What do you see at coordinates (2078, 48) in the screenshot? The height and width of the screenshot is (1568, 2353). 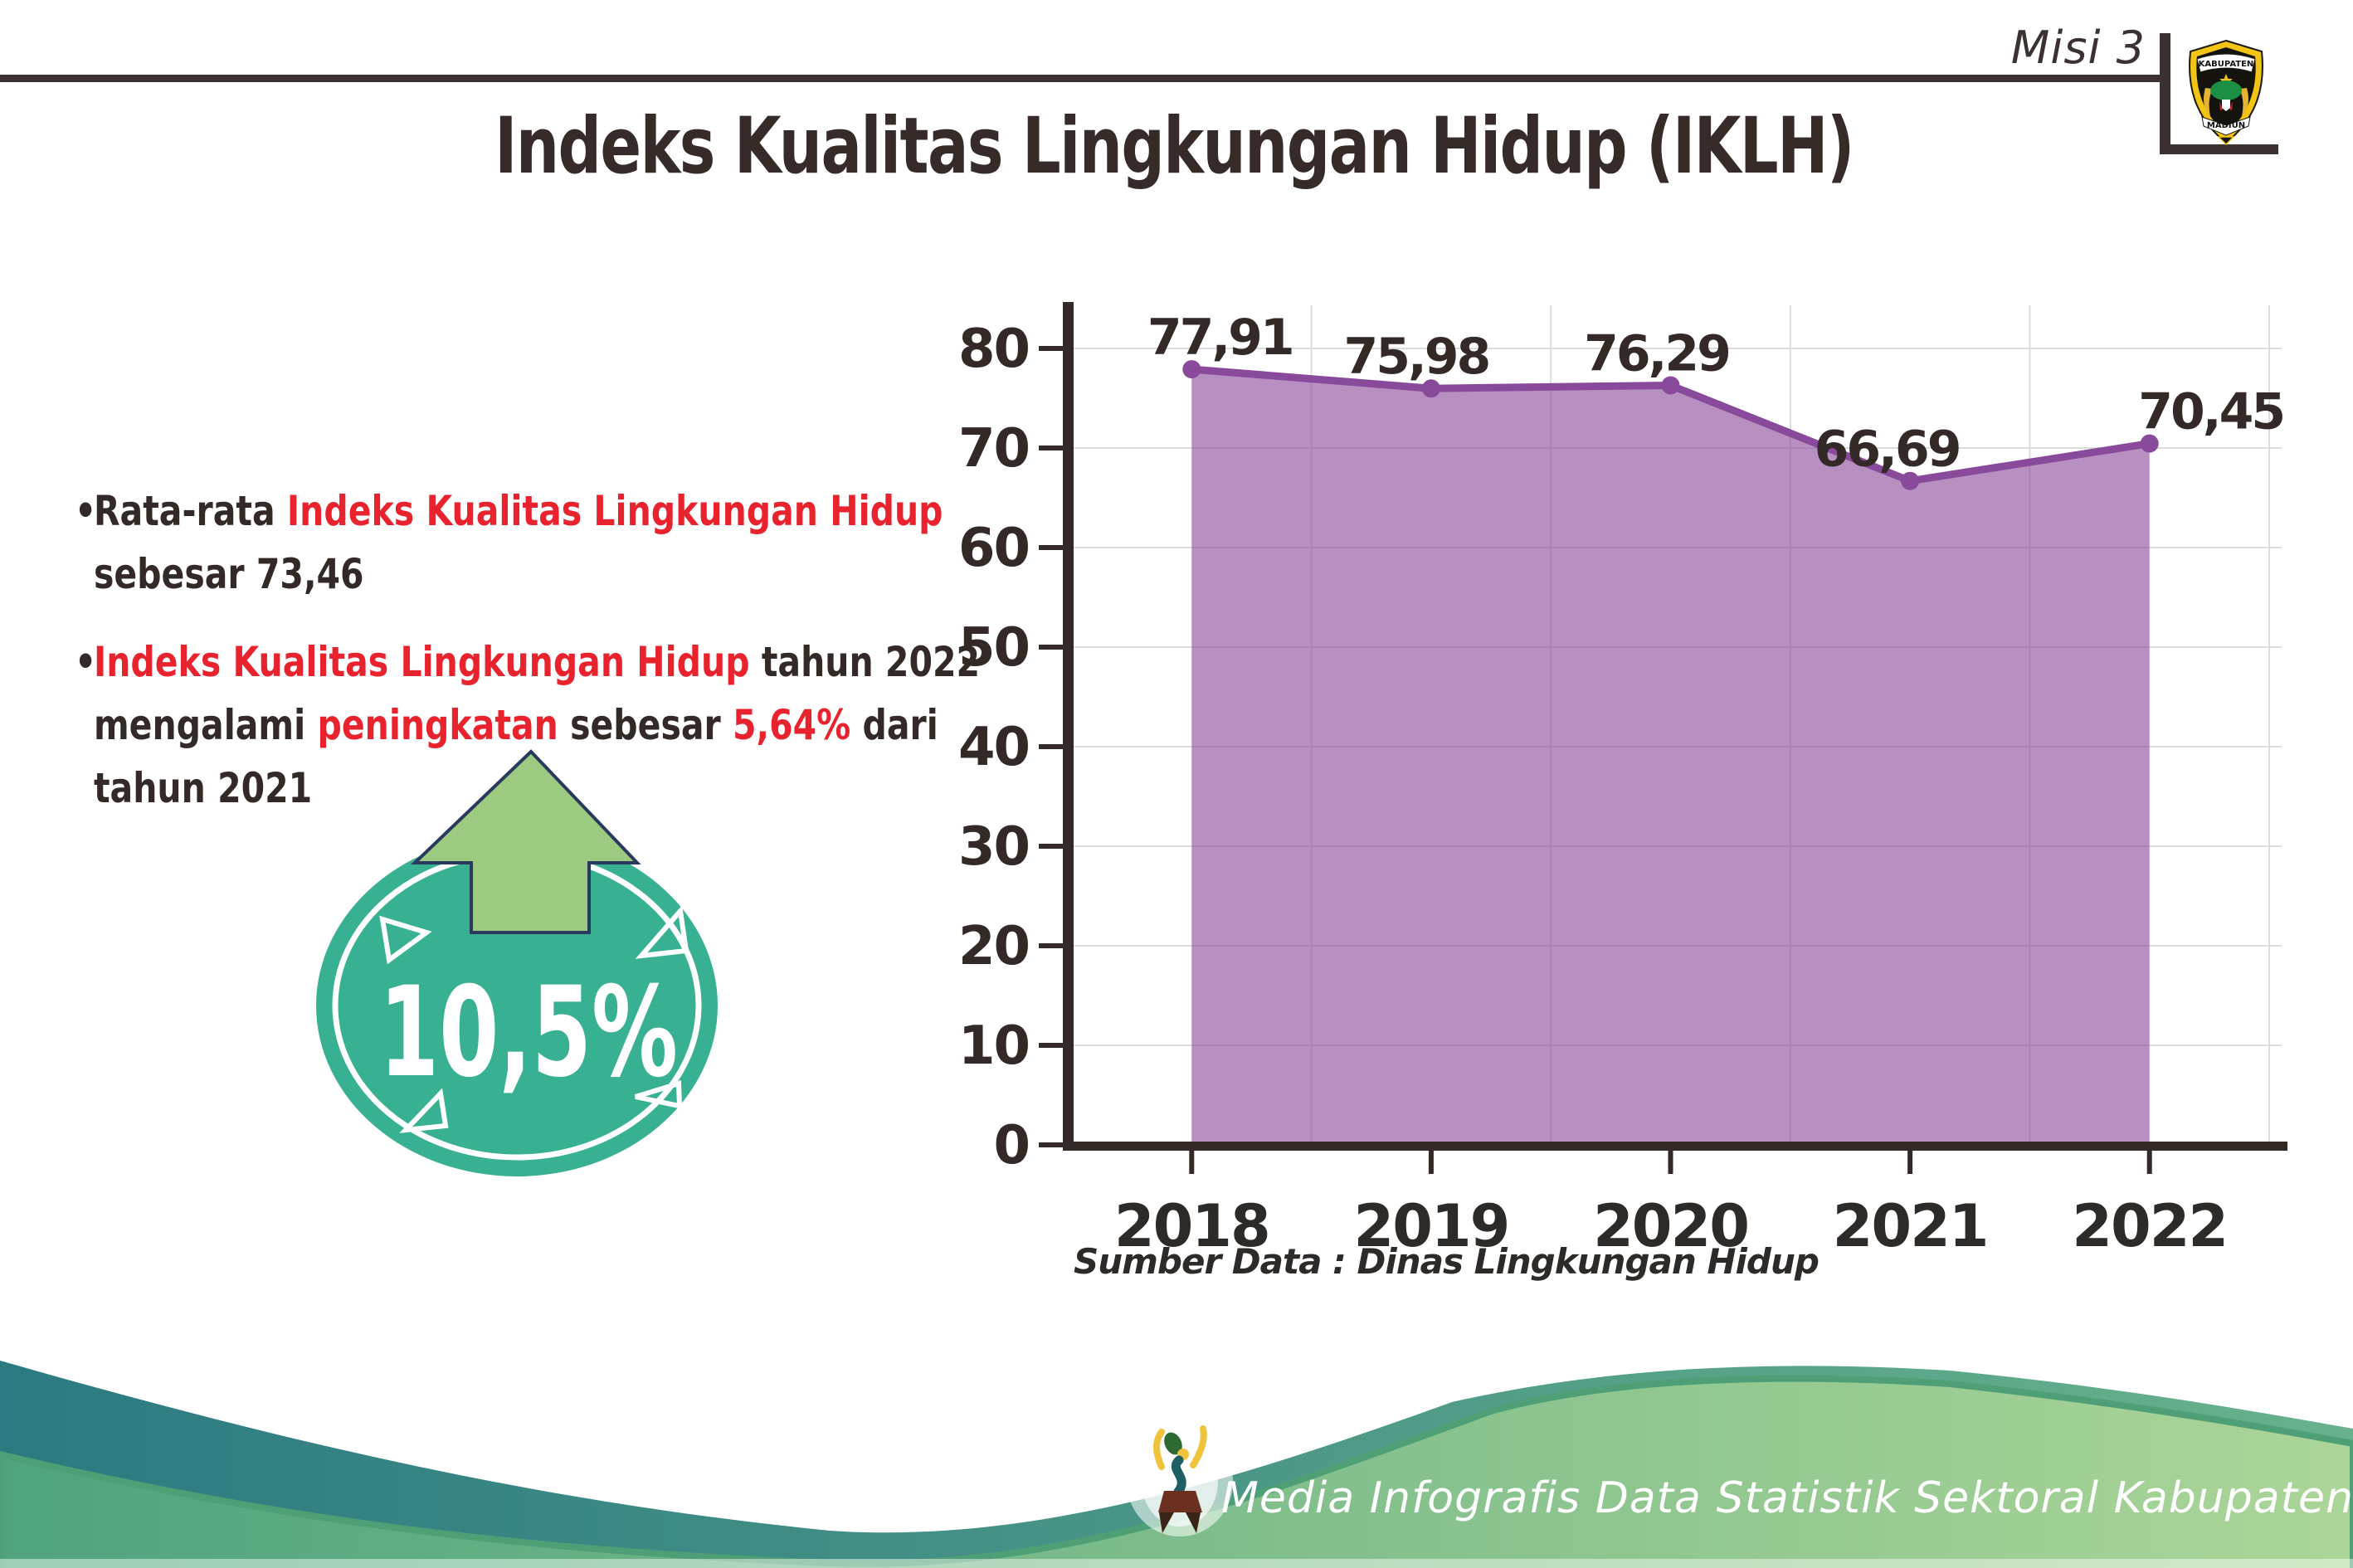 I see `misi-label: Misi 3` at bounding box center [2078, 48].